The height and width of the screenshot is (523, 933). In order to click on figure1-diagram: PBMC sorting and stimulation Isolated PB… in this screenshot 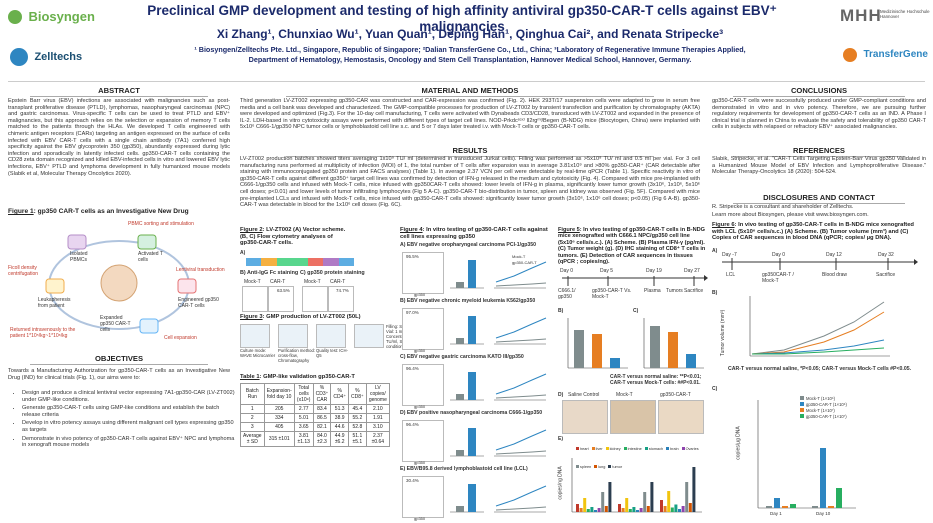, I will do `click(119, 284)`.